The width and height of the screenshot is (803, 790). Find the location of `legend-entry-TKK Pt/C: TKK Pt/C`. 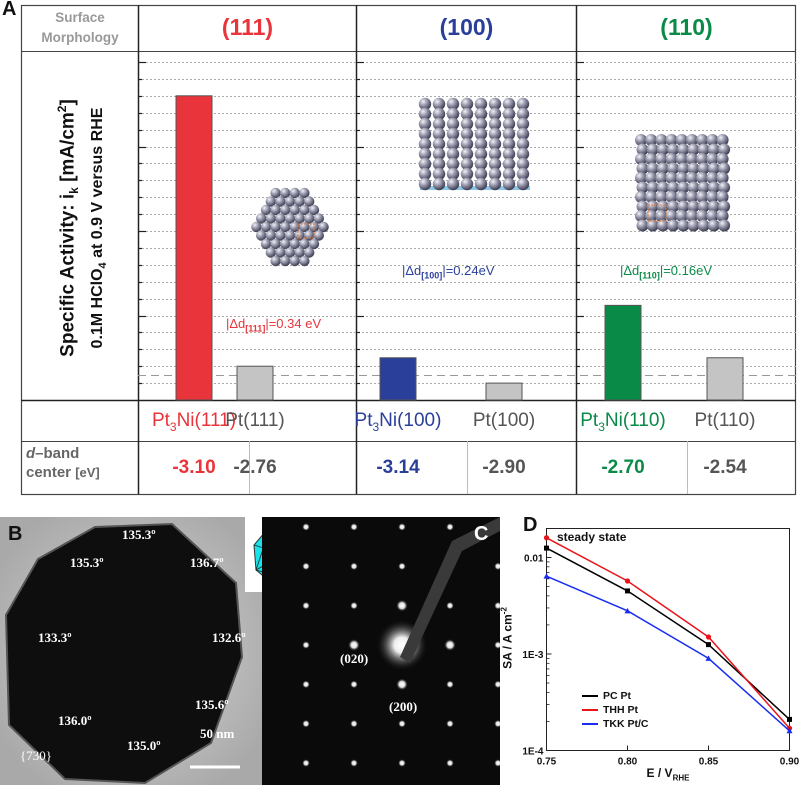

legend-entry-TKK Pt/C: TKK Pt/C is located at coordinates (615, 725).